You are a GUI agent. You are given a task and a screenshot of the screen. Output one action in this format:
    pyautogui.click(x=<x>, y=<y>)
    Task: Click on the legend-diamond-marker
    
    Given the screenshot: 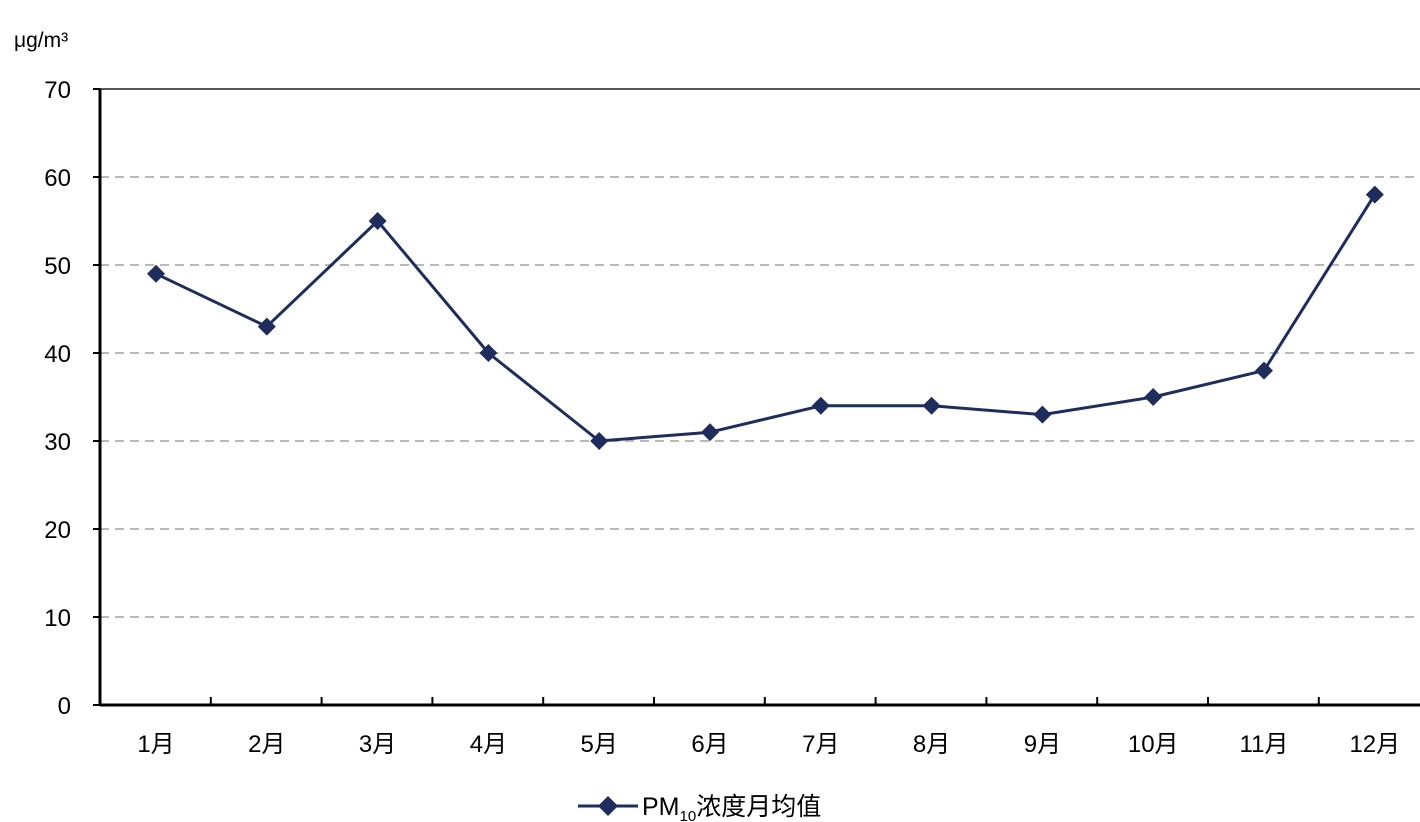 What is the action you would take?
    pyautogui.click(x=608, y=806)
    